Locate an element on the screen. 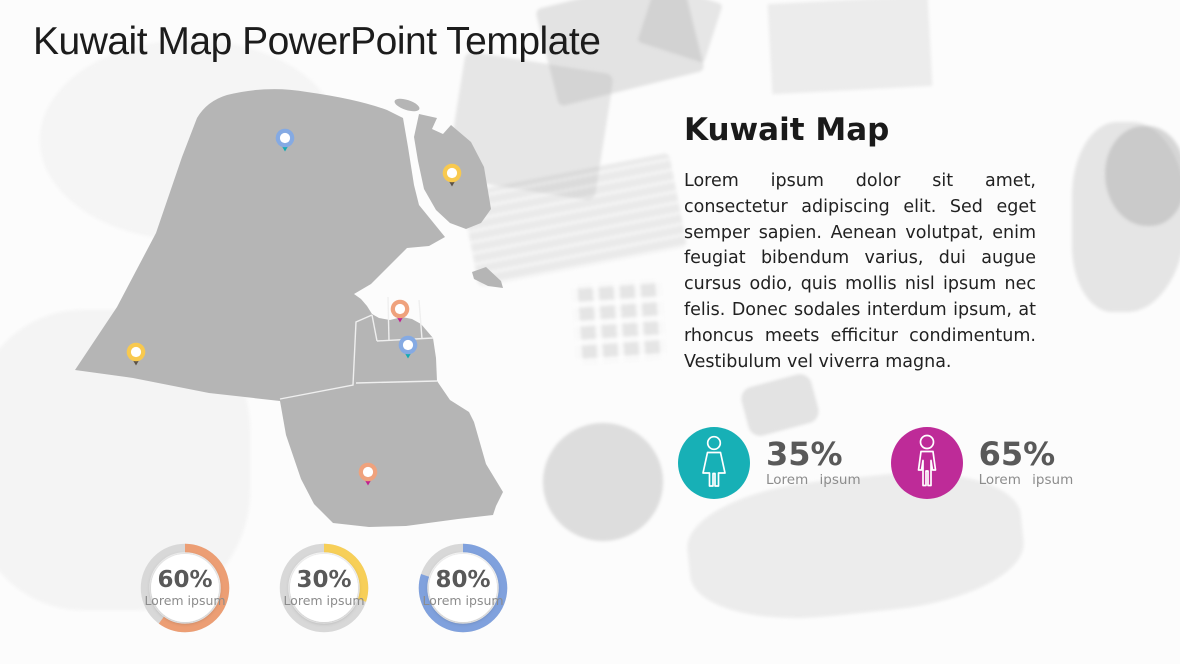 The width and height of the screenshot is (1180, 664). male-badge is located at coordinates (926, 463).